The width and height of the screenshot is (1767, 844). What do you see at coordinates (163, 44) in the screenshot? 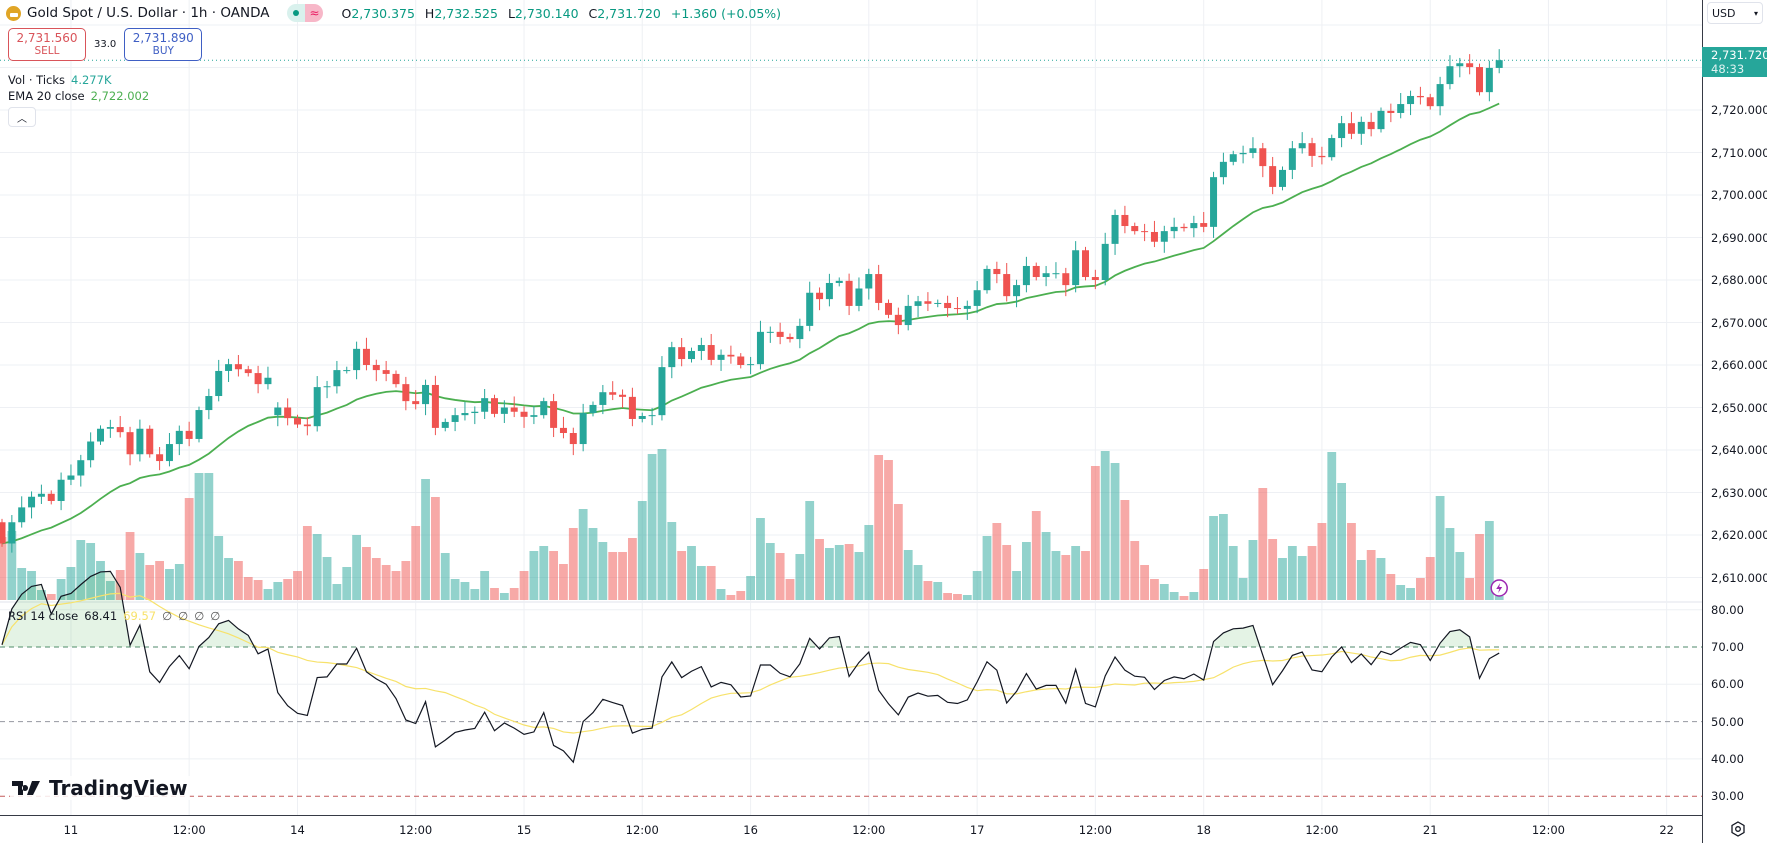
I see `buy-button: 2,731.890 BUY` at bounding box center [163, 44].